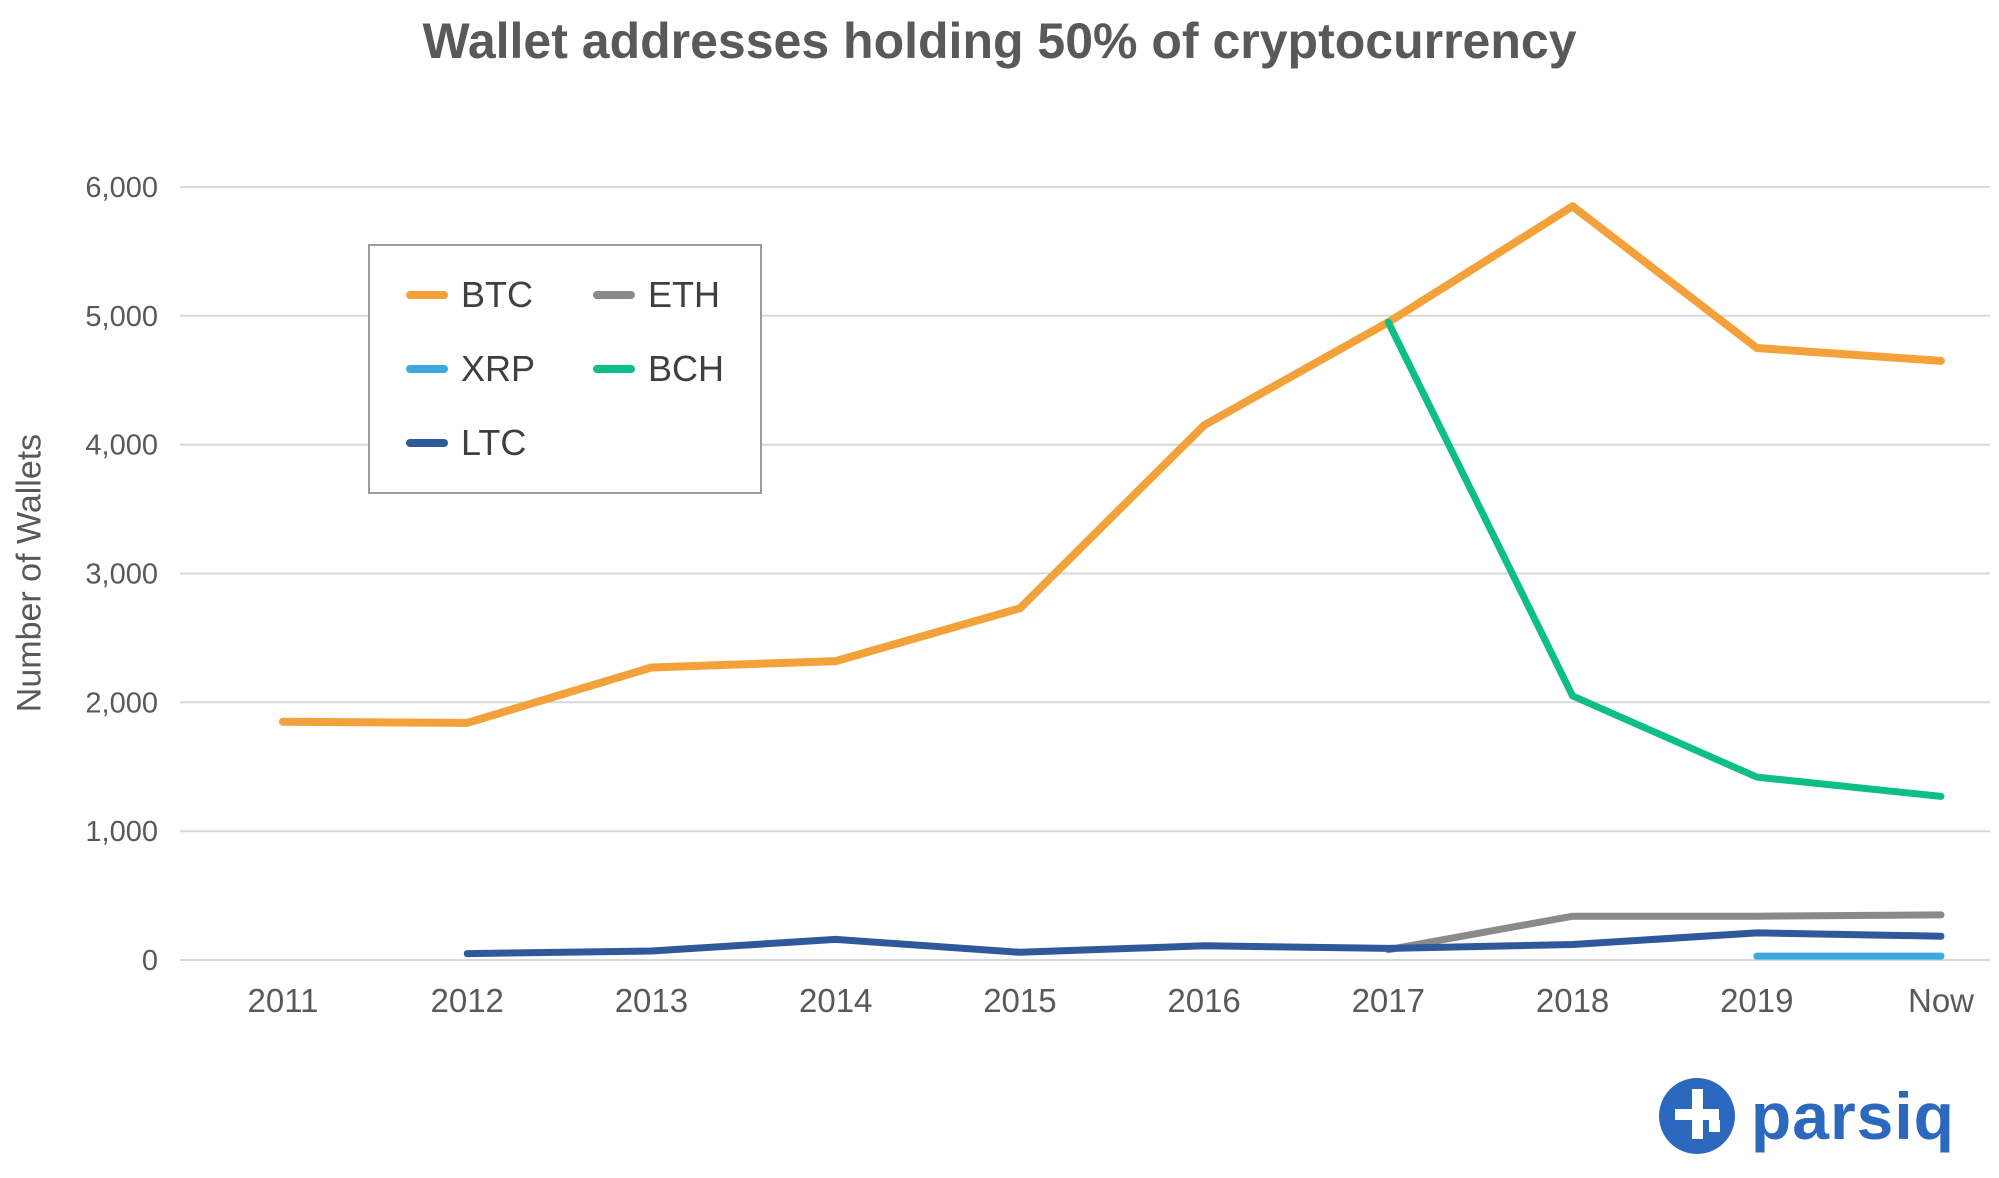  What do you see at coordinates (497, 294) in the screenshot?
I see `legend-label: BTC` at bounding box center [497, 294].